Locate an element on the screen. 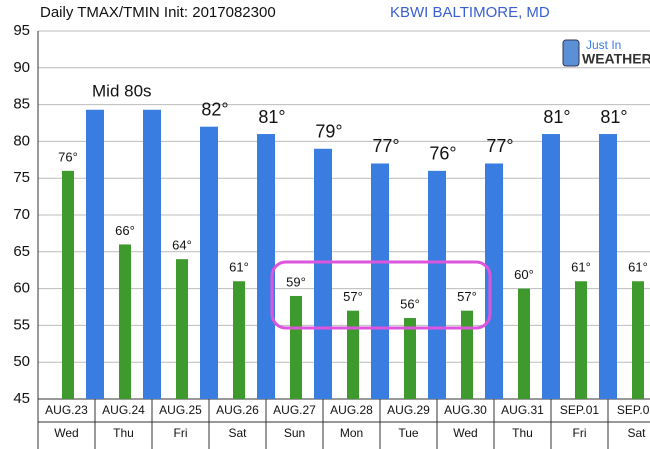  logo-text: WEATHER is located at coordinates (616, 59).